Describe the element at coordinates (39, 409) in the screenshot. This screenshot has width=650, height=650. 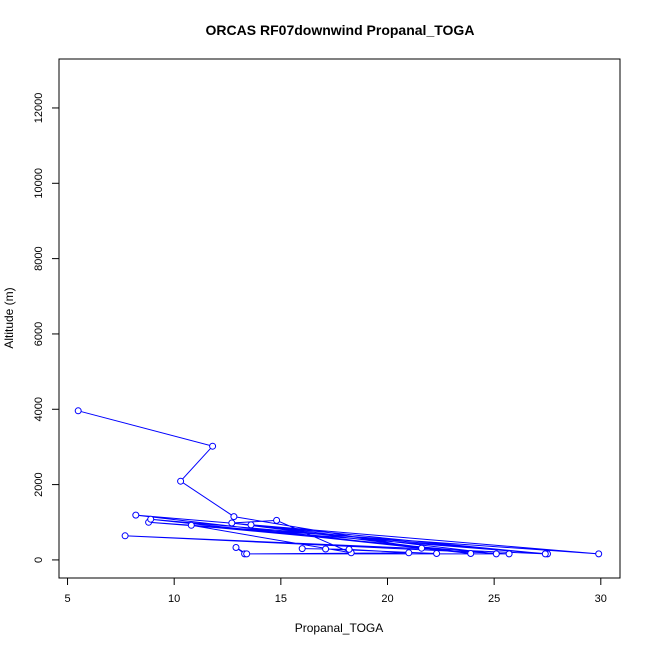
I see `y-tick-label: 4000` at that location.